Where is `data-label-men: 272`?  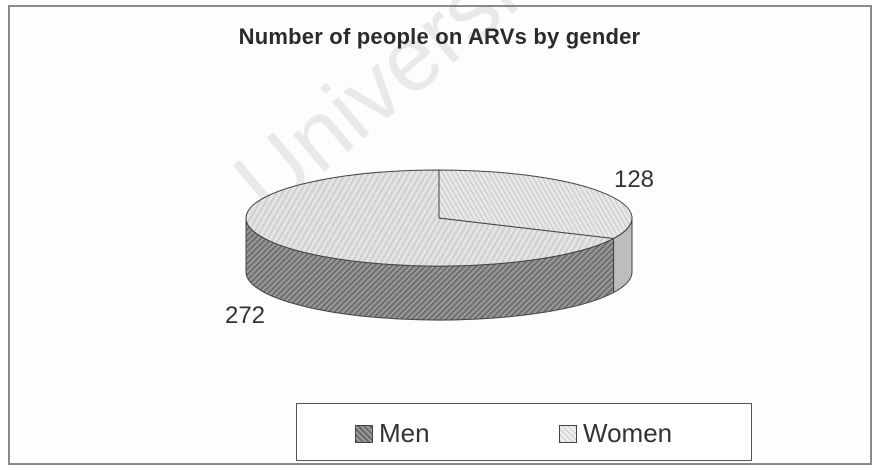 data-label-men: 272 is located at coordinates (245, 315).